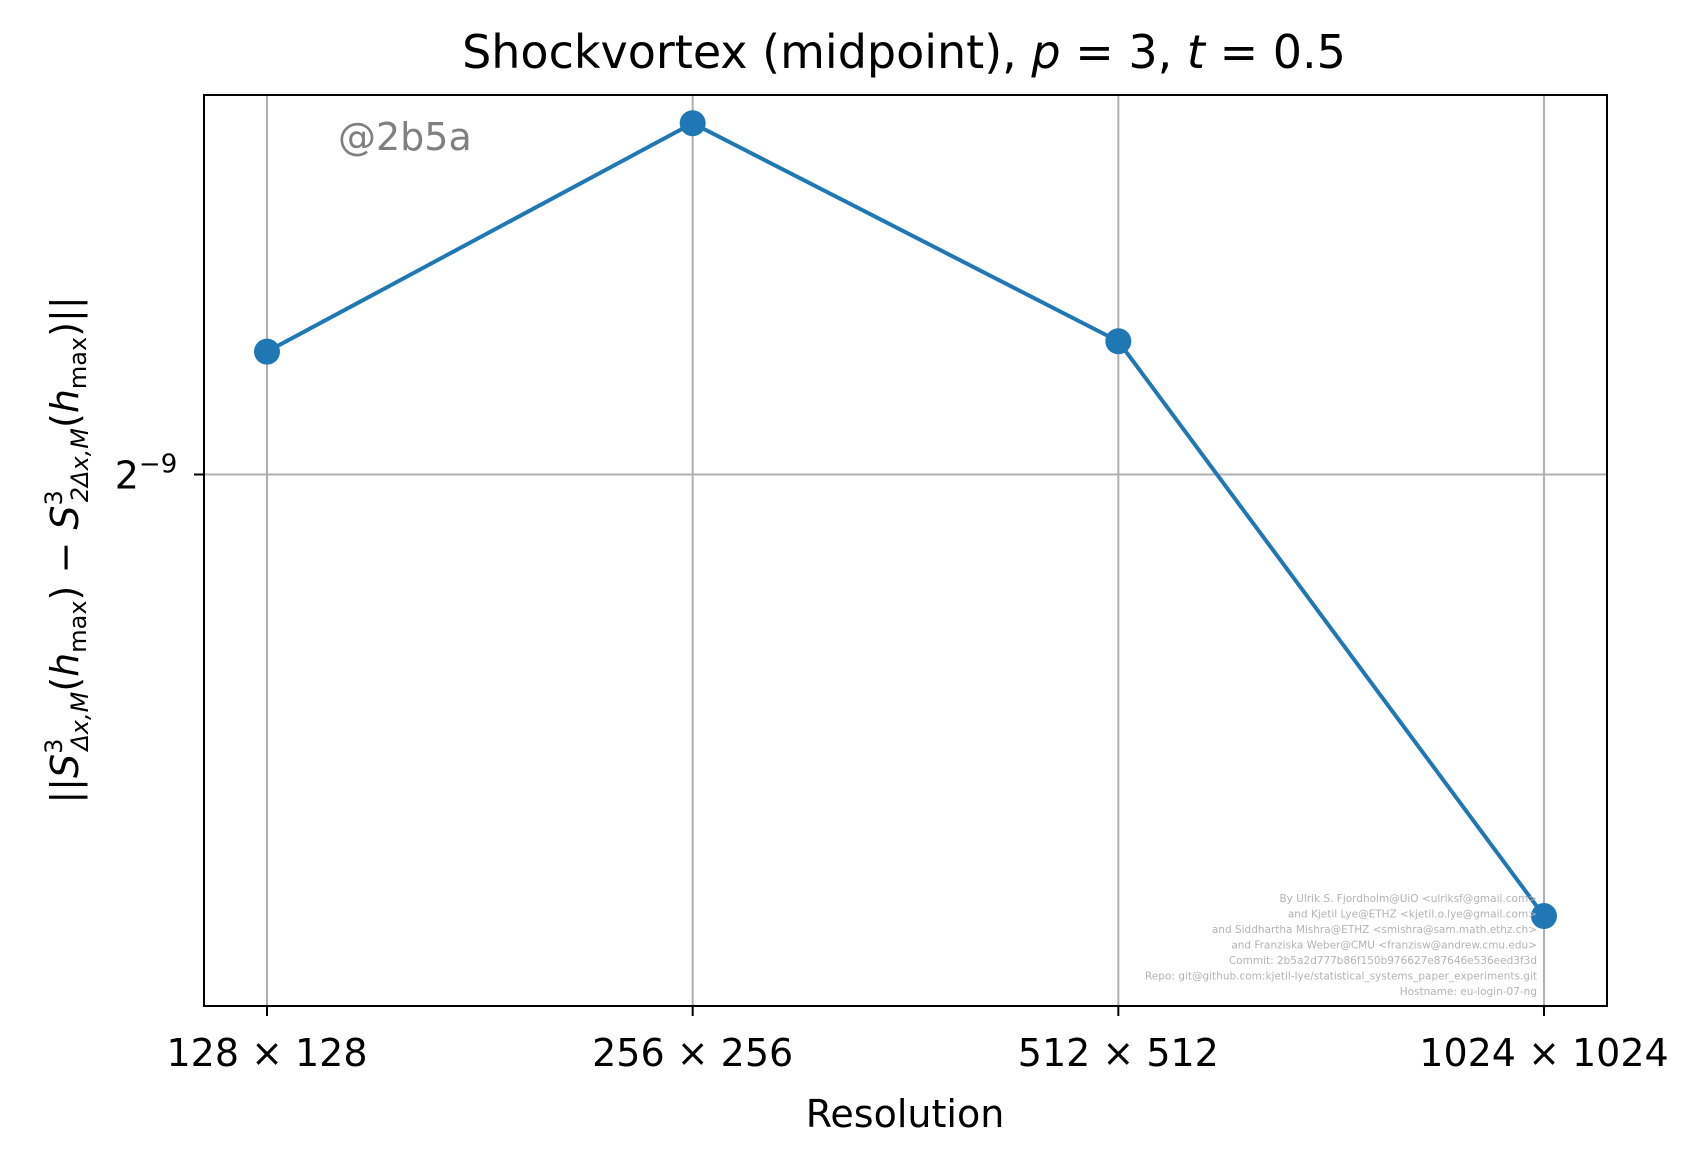 The height and width of the screenshot is (1160, 1695). Describe the element at coordinates (1468, 992) in the screenshot. I see `credit-line: Hostname: eu-login-07-ng` at that location.